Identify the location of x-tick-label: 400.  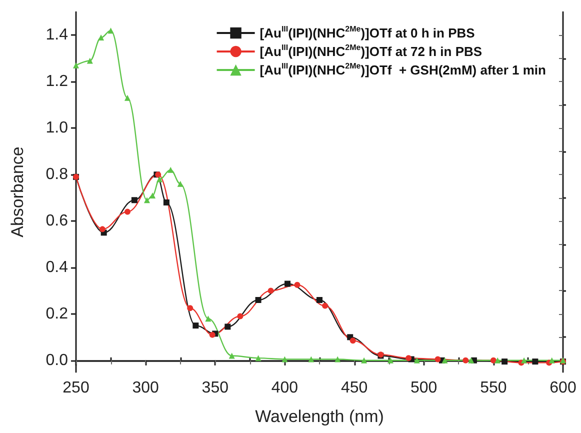
(284, 388).